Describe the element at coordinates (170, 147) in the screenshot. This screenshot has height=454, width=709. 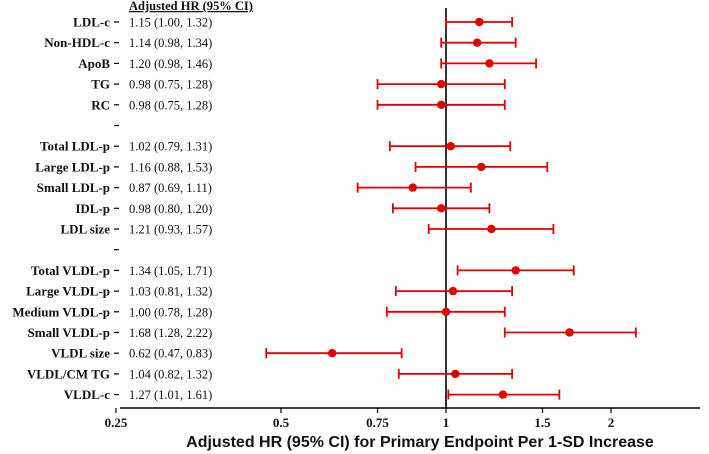
I see `hr-ci-text: 1.02 (0.79, 1.31)` at that location.